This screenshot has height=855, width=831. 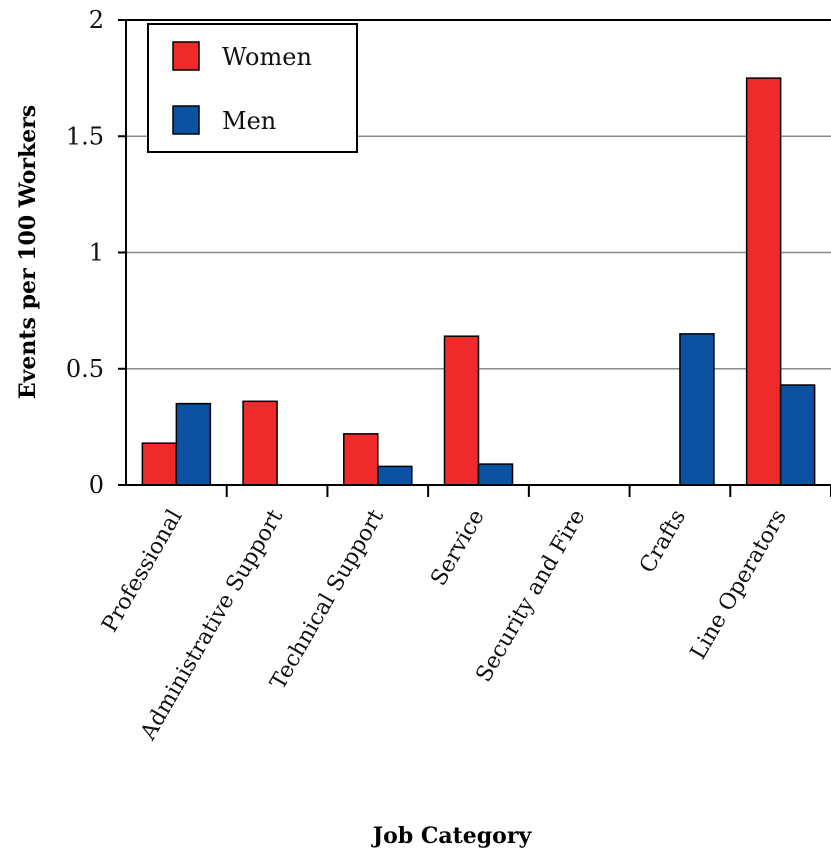 What do you see at coordinates (159, 464) in the screenshot?
I see `bar-women-professional` at bounding box center [159, 464].